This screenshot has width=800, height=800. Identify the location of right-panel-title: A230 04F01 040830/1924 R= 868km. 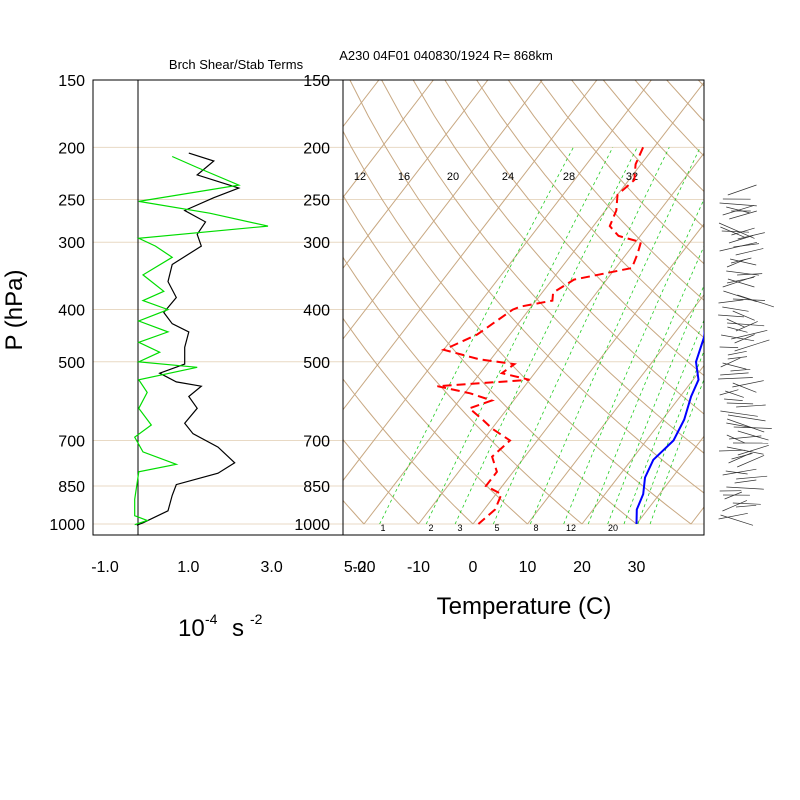
(446, 55).